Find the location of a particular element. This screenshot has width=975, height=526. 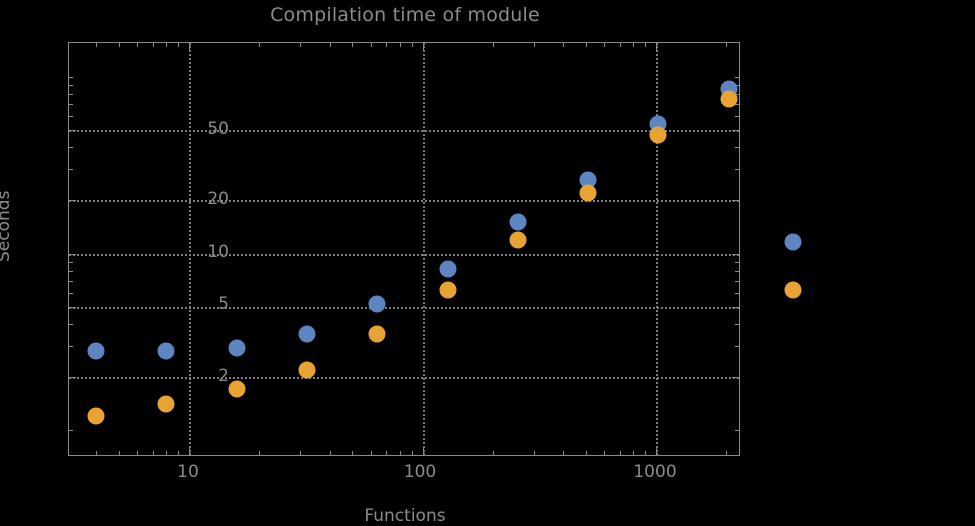

y-tick-label-2: 2 is located at coordinates (223, 376).